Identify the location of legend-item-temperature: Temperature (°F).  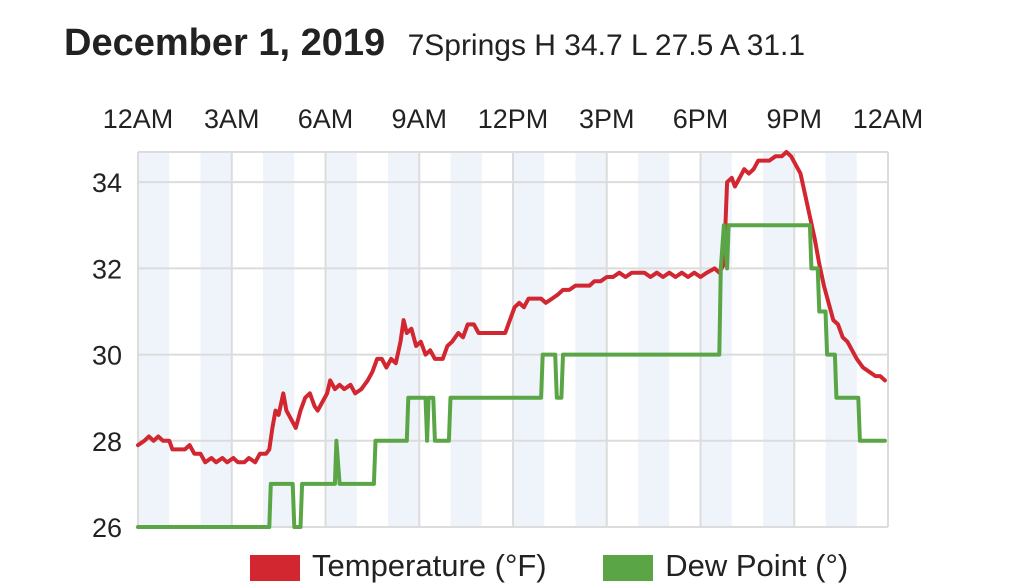
(398, 566).